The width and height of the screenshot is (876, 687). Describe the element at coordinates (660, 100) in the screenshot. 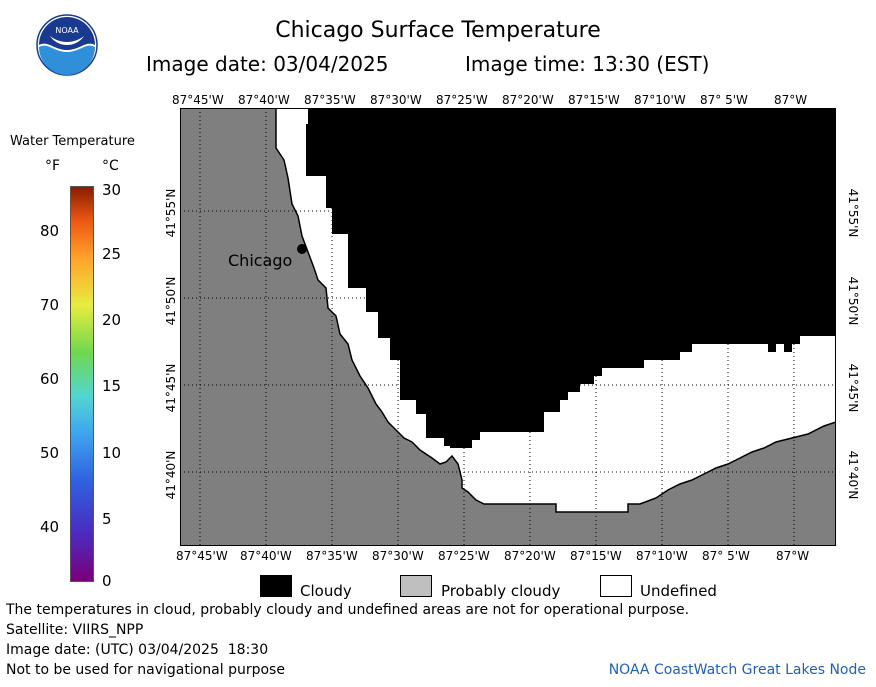

I see `lon-label-top: 87°10'W` at that location.